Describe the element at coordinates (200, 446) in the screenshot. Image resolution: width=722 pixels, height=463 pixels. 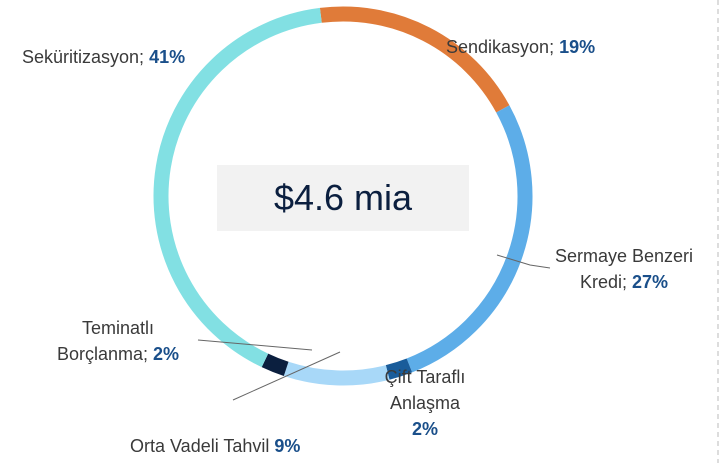
I see `category: Orta Vadeli Tahvil` at that location.